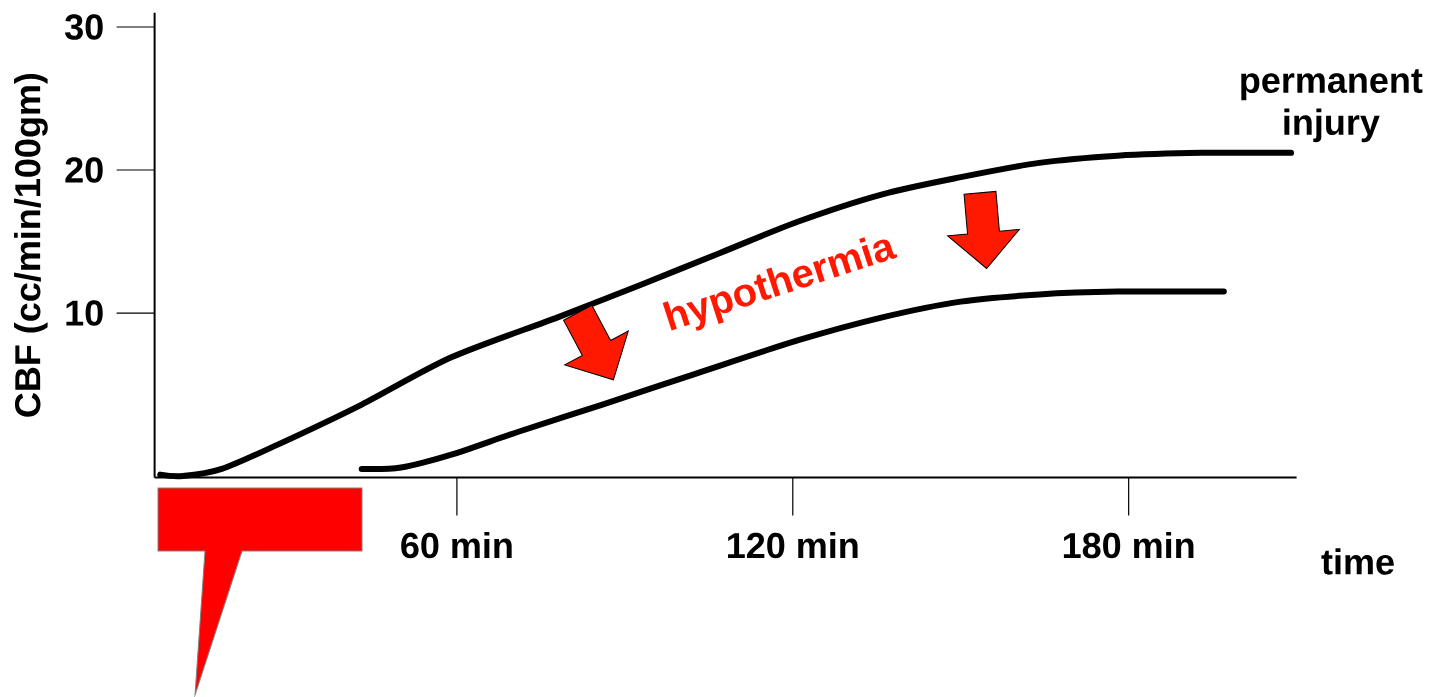  What do you see at coordinates (1357, 561) in the screenshot?
I see `x-axis-title: time` at bounding box center [1357, 561].